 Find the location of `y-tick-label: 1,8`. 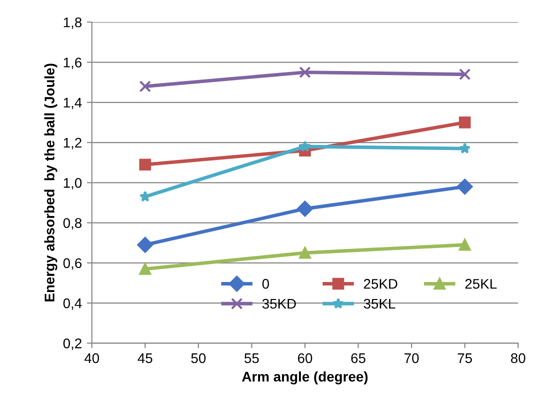

y-tick-label: 1,8 is located at coordinates (73, 23).